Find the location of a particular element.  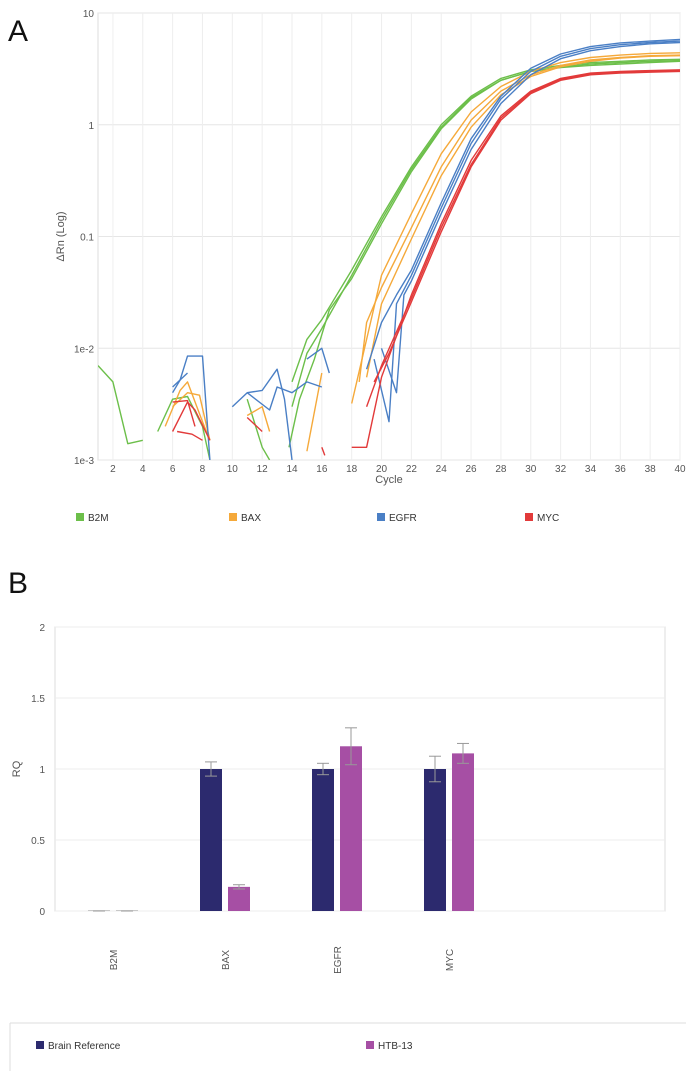

x-tick-label: 22 is located at coordinates (412, 469).